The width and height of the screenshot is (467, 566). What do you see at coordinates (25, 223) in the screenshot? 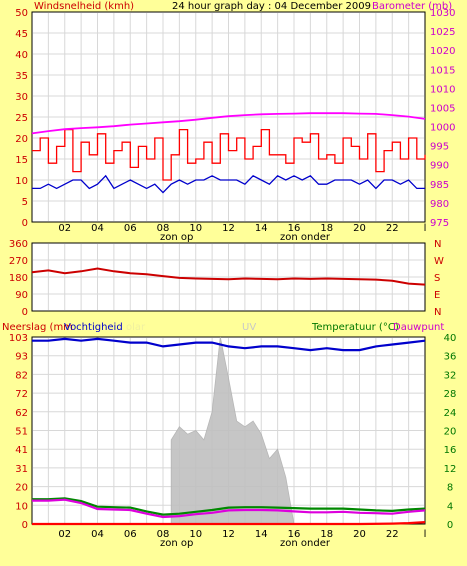
I see `wind-y-tick-label: 0` at bounding box center [25, 223].